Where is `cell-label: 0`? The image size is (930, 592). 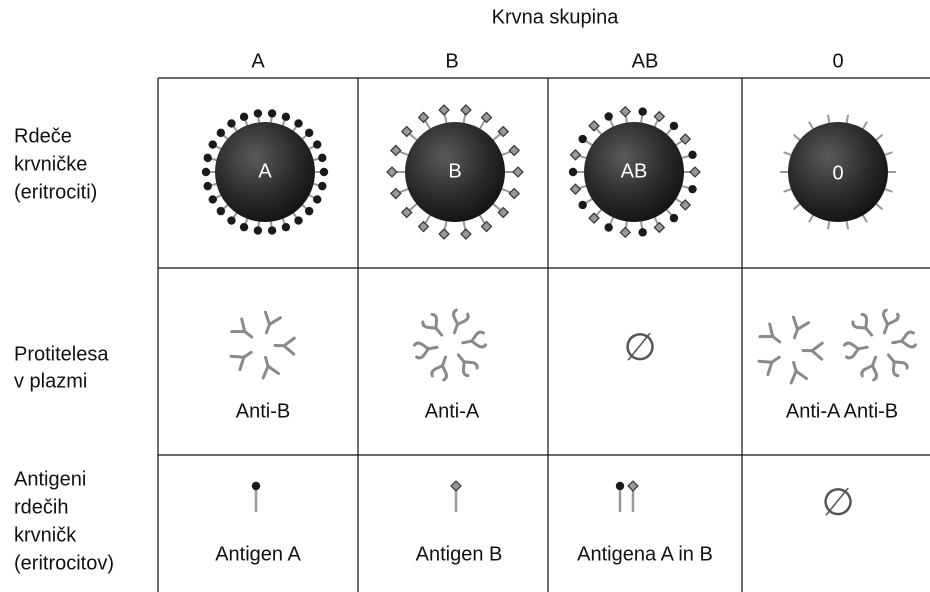
cell-label: 0 is located at coordinates (837, 173).